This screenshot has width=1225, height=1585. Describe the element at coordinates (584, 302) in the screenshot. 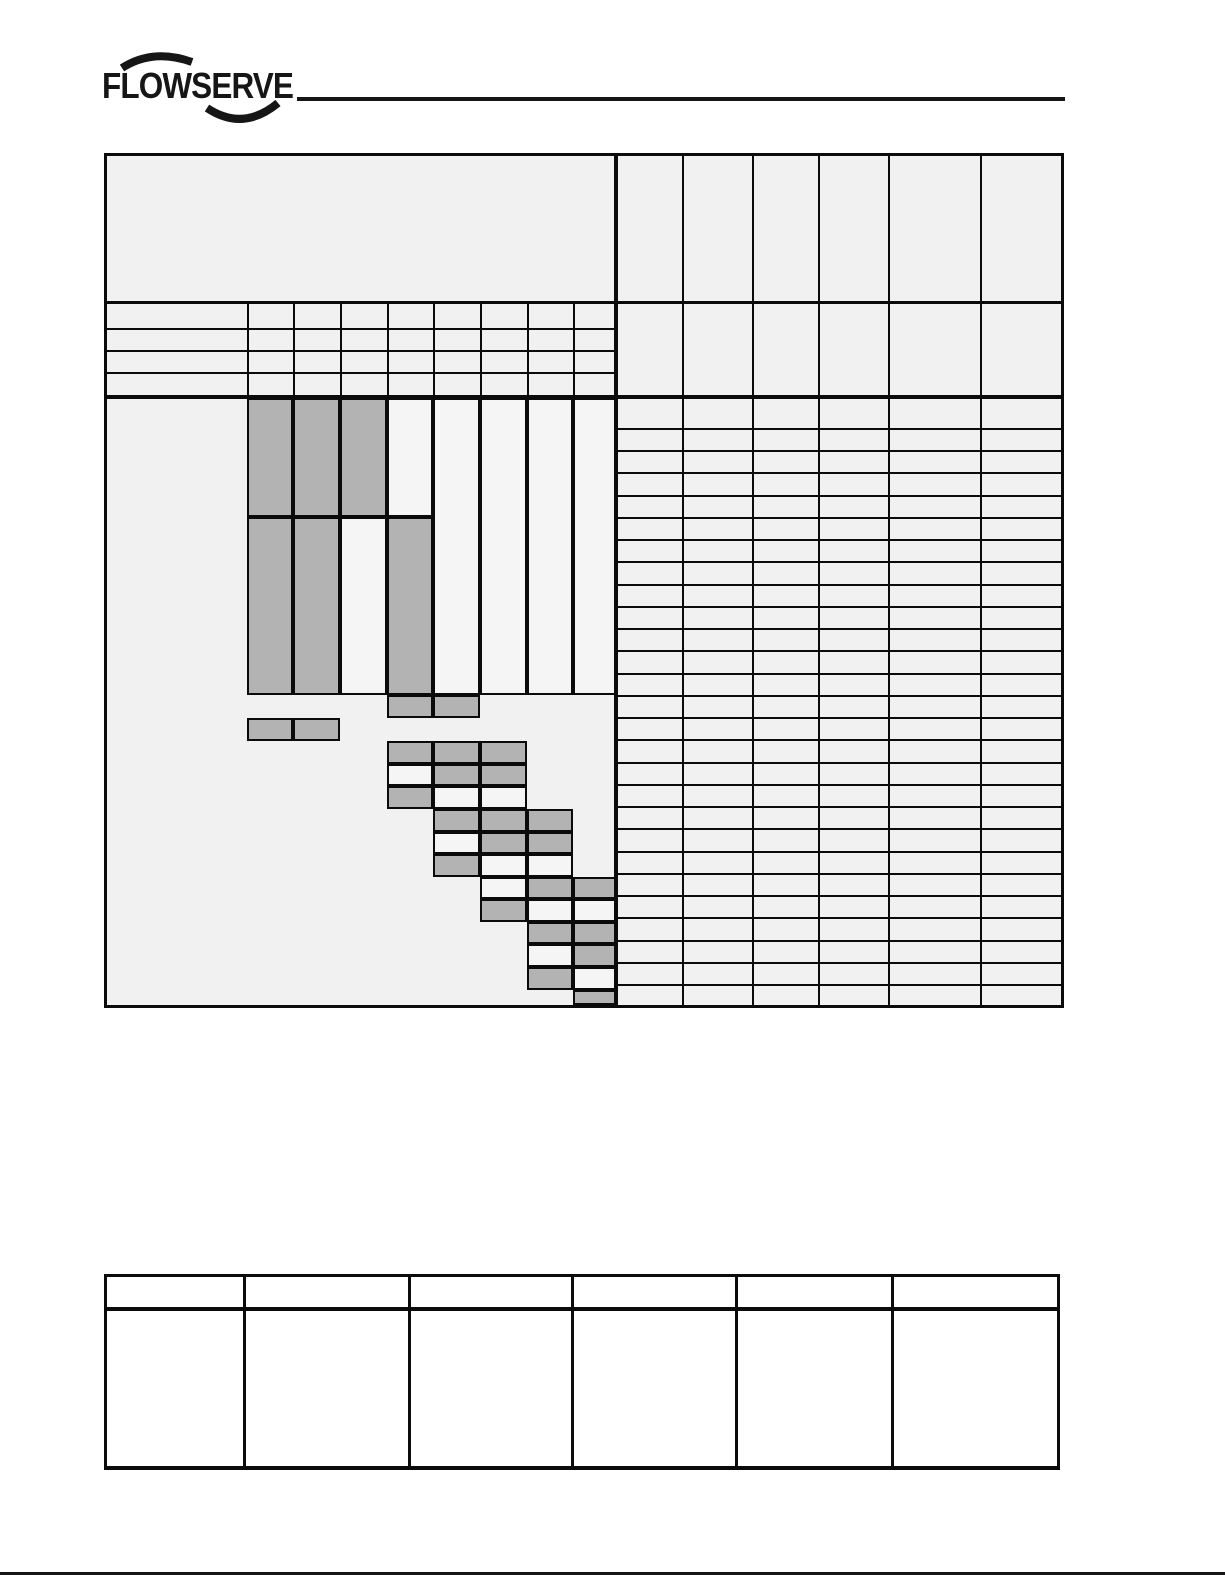

I see `header-divider-line` at that location.